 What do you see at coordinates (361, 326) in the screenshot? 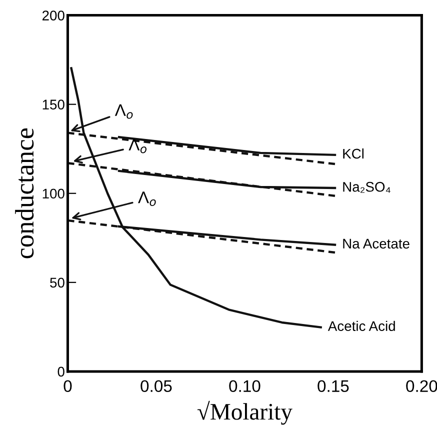
I see `series-label: Acetic Acid` at bounding box center [361, 326].